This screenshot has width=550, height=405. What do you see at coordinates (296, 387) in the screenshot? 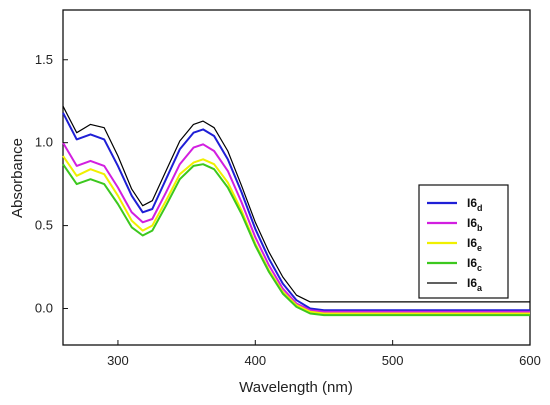
I see `x-axis-title: Wavelength (nm)` at bounding box center [296, 387].